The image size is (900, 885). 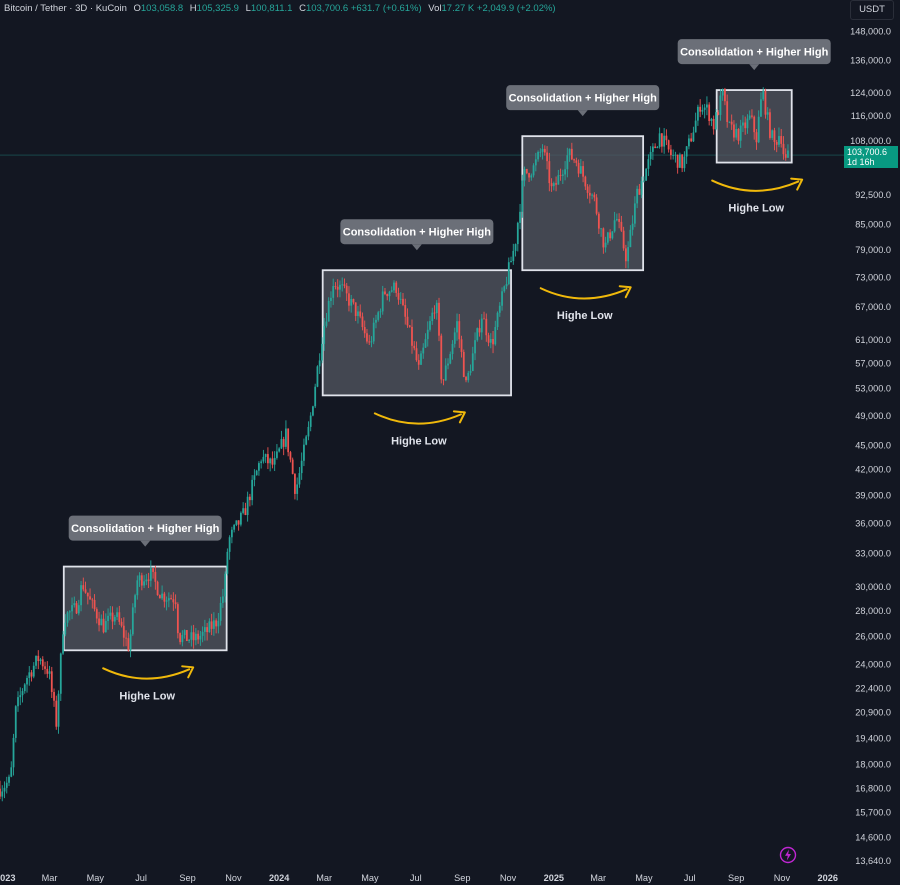 I want to click on y-tick-label: 57,000.0, so click(x=873, y=363).